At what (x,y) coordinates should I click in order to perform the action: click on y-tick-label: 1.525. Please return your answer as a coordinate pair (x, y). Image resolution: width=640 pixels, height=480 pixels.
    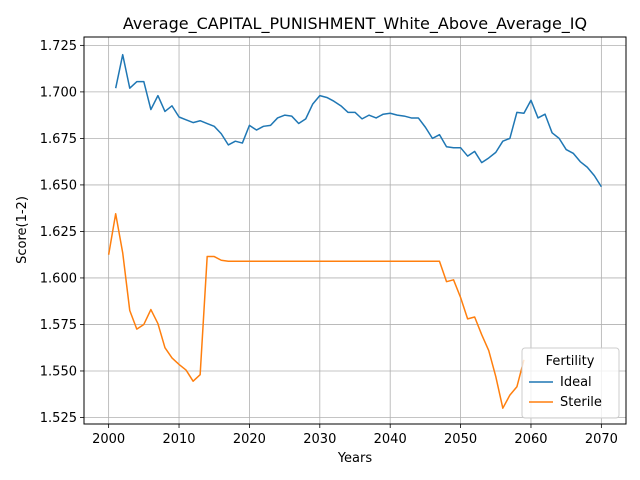
    Looking at the image, I should click on (58, 418).